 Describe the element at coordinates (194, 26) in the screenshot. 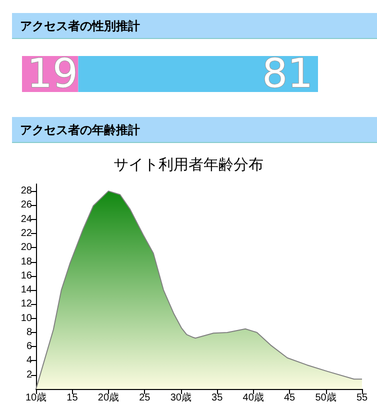

I see `chart-title: アクセス者の性別推計` at that location.